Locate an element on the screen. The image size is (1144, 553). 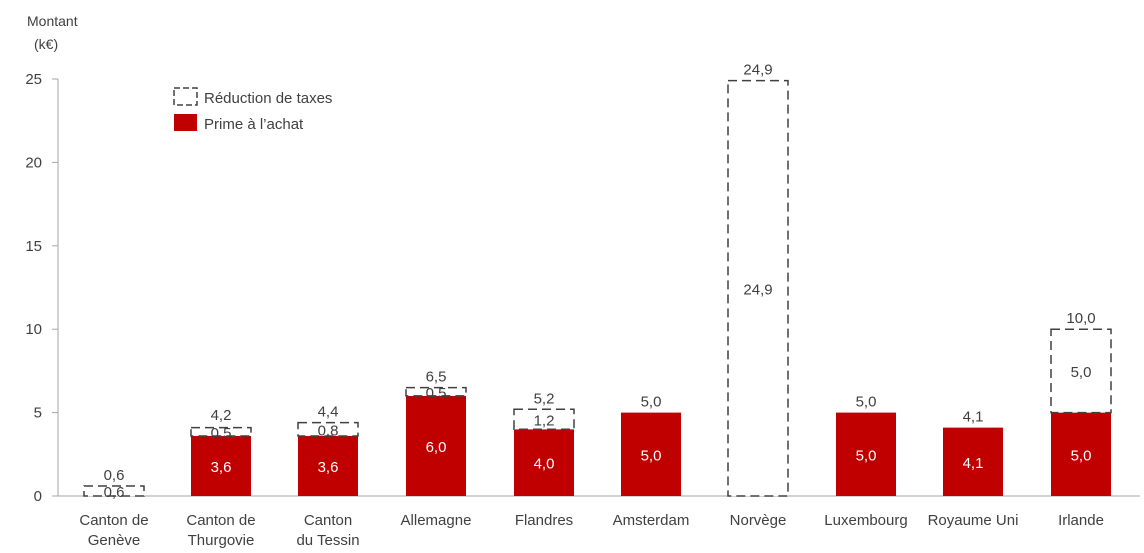
category-label: Flandres is located at coordinates (544, 520).